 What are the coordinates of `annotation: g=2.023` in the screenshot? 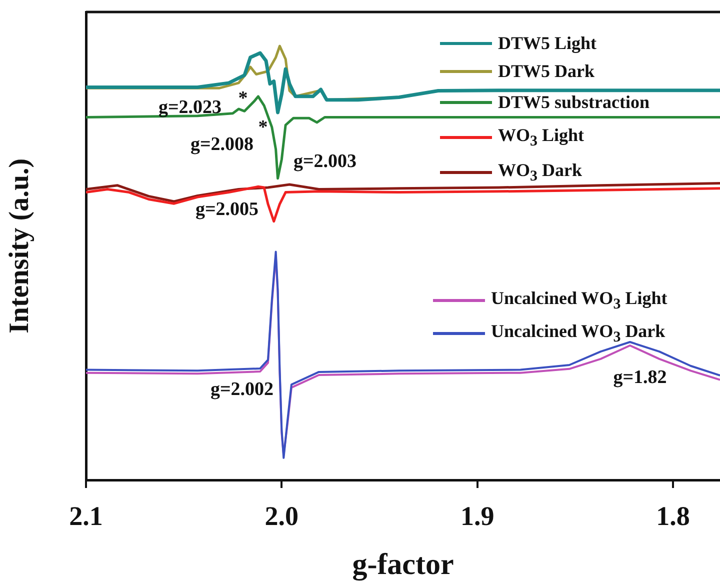 It's located at (190, 107).